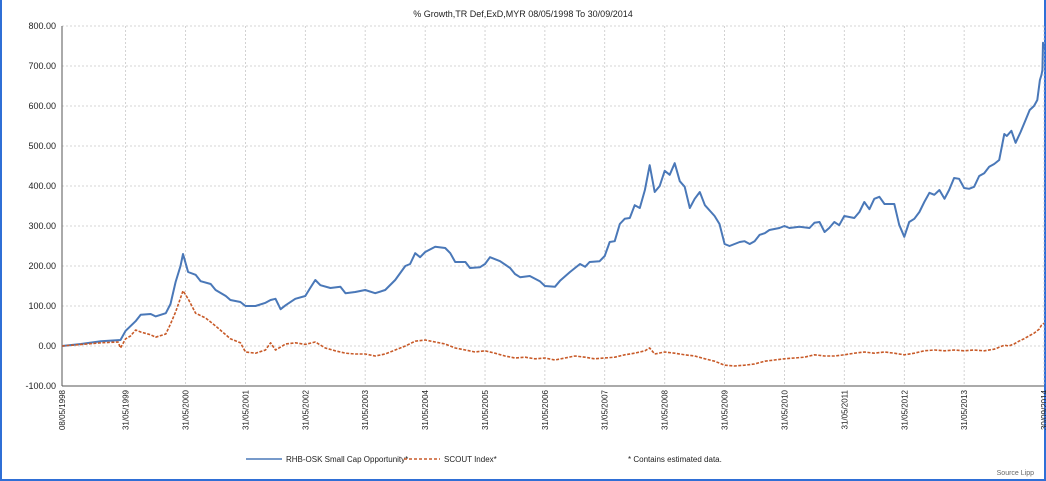 The image size is (1046, 481). I want to click on x-tick-label: 31/05/1999, so click(126, 409).